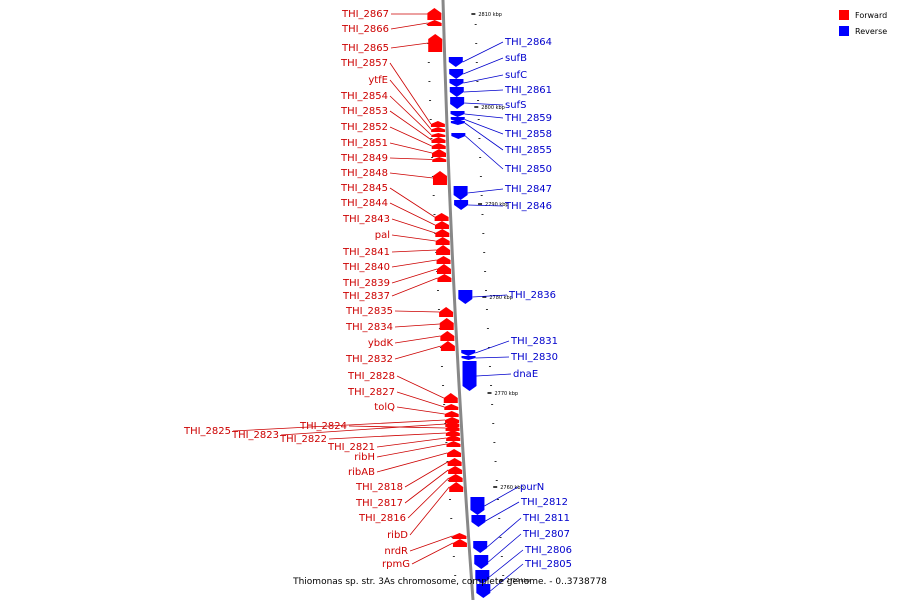 The image size is (900, 600). I want to click on gene-label-reverse-sufc: sufC, so click(516, 75).